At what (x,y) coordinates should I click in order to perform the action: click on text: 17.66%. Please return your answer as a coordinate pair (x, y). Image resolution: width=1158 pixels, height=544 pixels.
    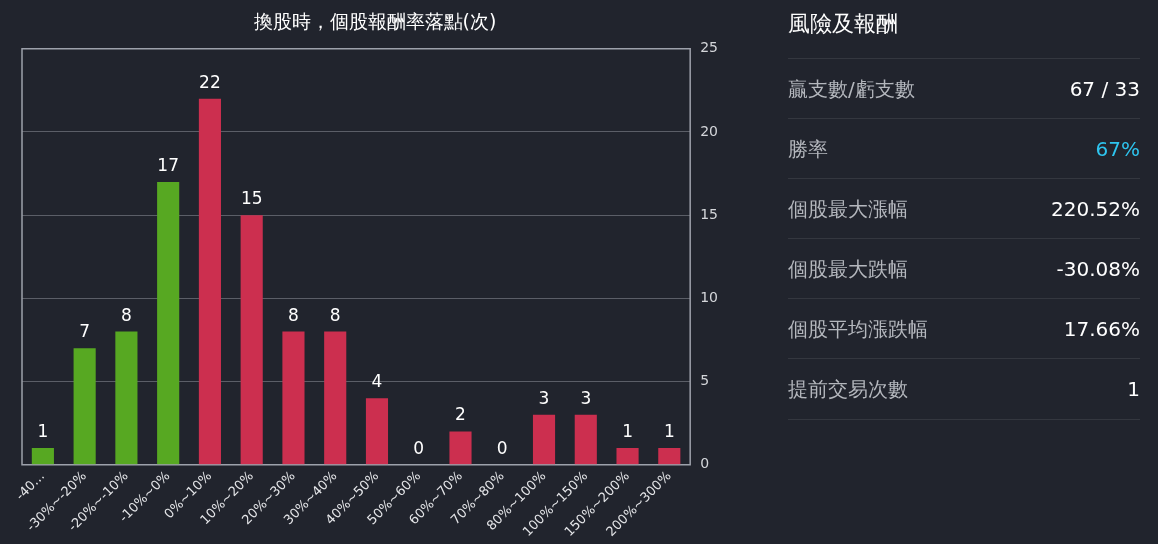
    Looking at the image, I should click on (1101, 329).